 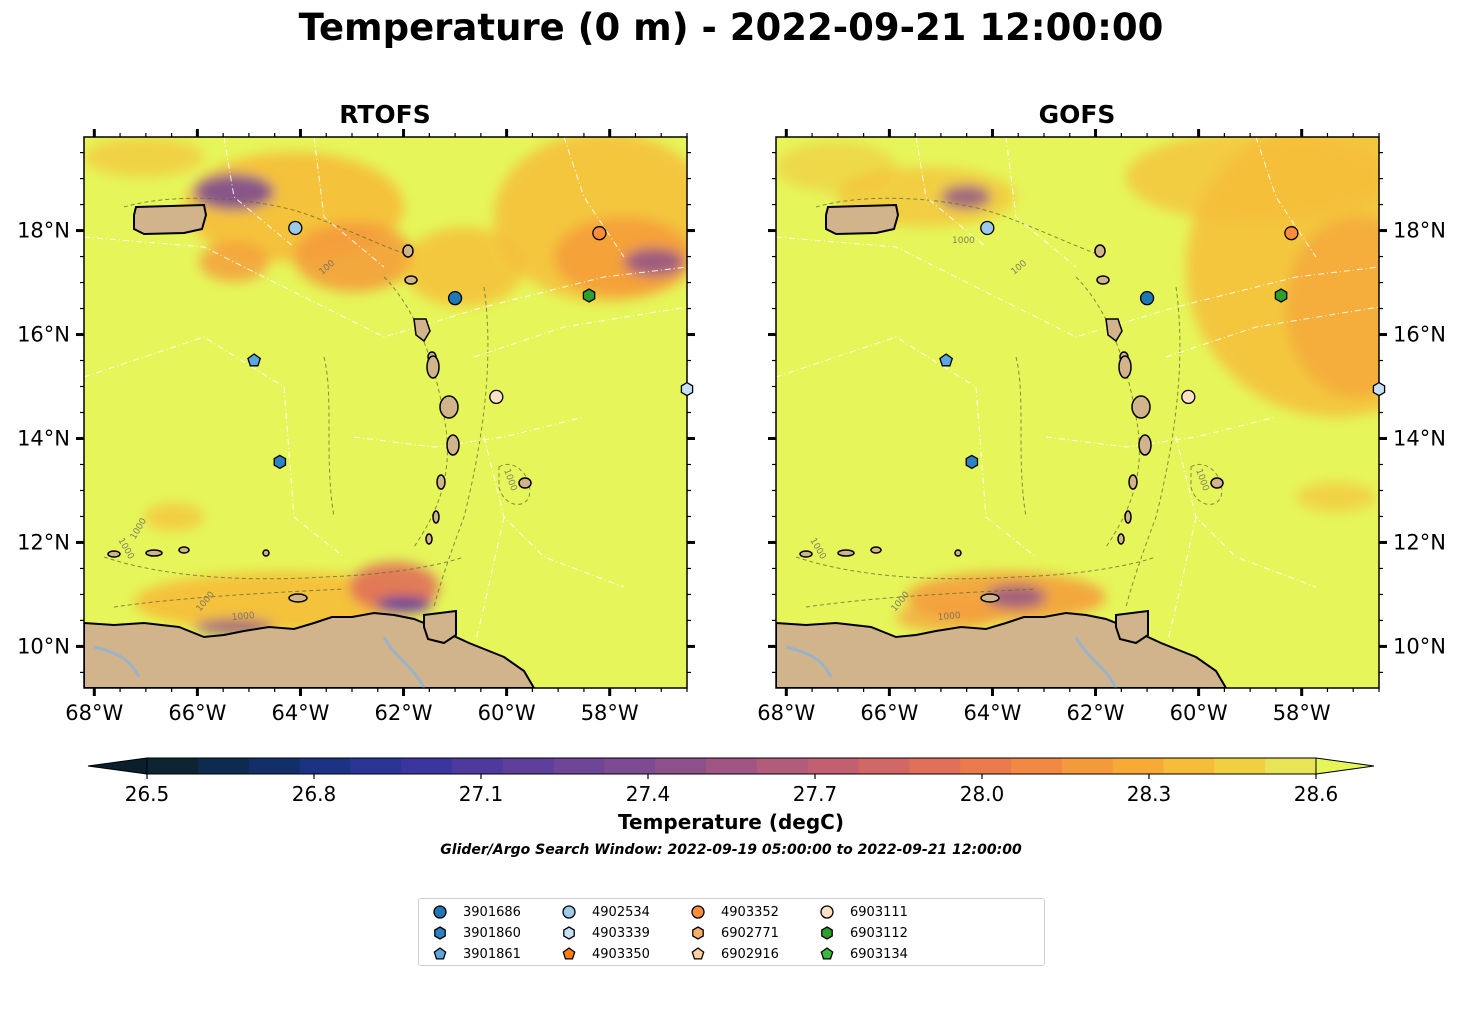 What do you see at coordinates (1316, 794) in the screenshot?
I see `colorbar-tick-label: 28.6` at bounding box center [1316, 794].